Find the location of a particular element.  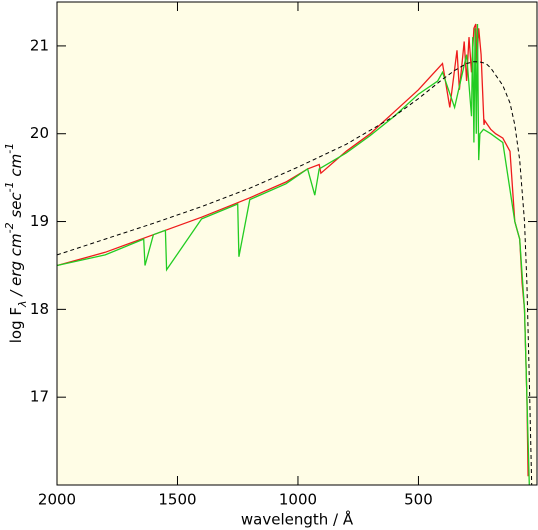

y-label-part: λ is located at coordinates (22, 304).